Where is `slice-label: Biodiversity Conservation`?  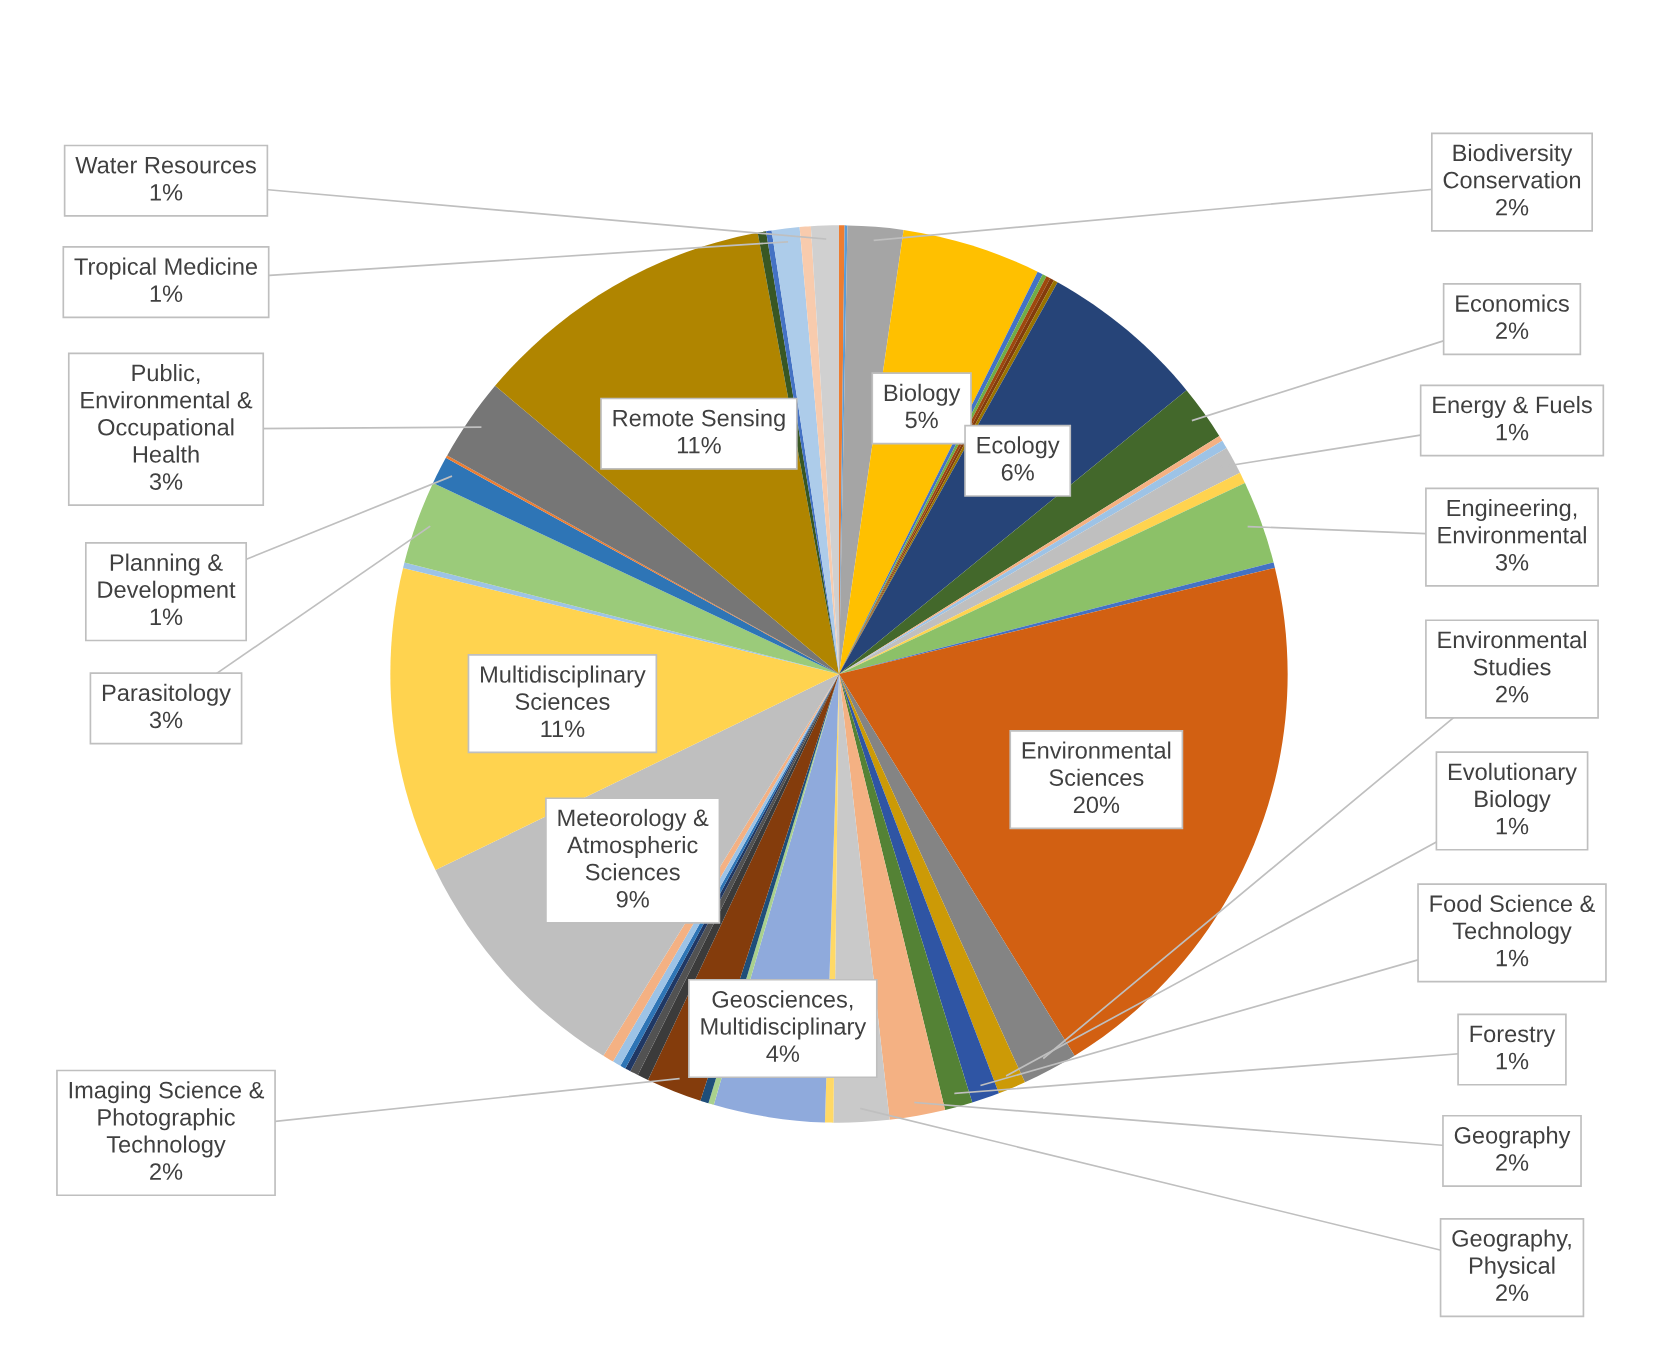 slice-label: Biodiversity Conservation is located at coordinates (1512, 166).